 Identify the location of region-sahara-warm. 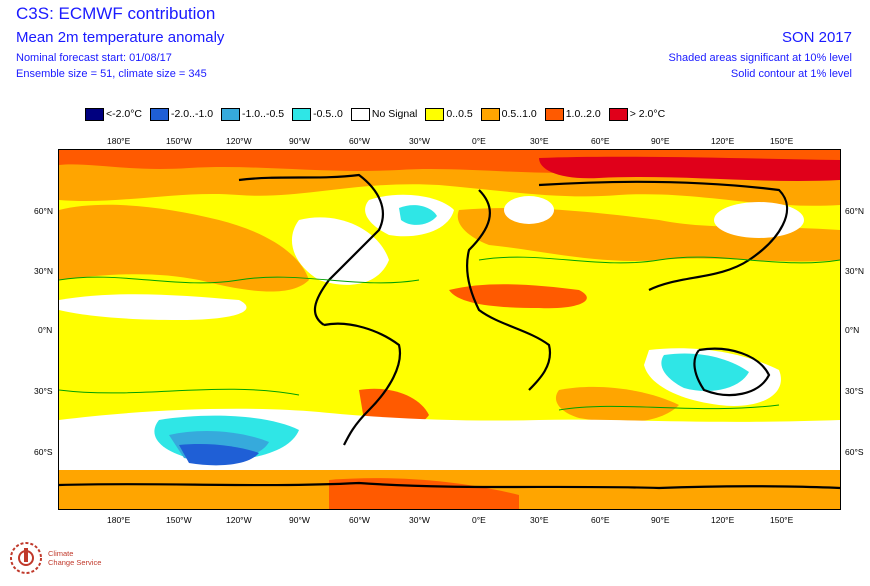
(518, 296).